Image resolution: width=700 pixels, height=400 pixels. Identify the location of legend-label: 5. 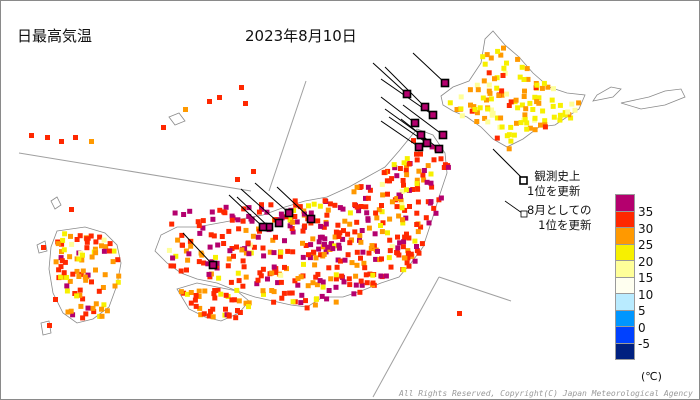
(642, 311).